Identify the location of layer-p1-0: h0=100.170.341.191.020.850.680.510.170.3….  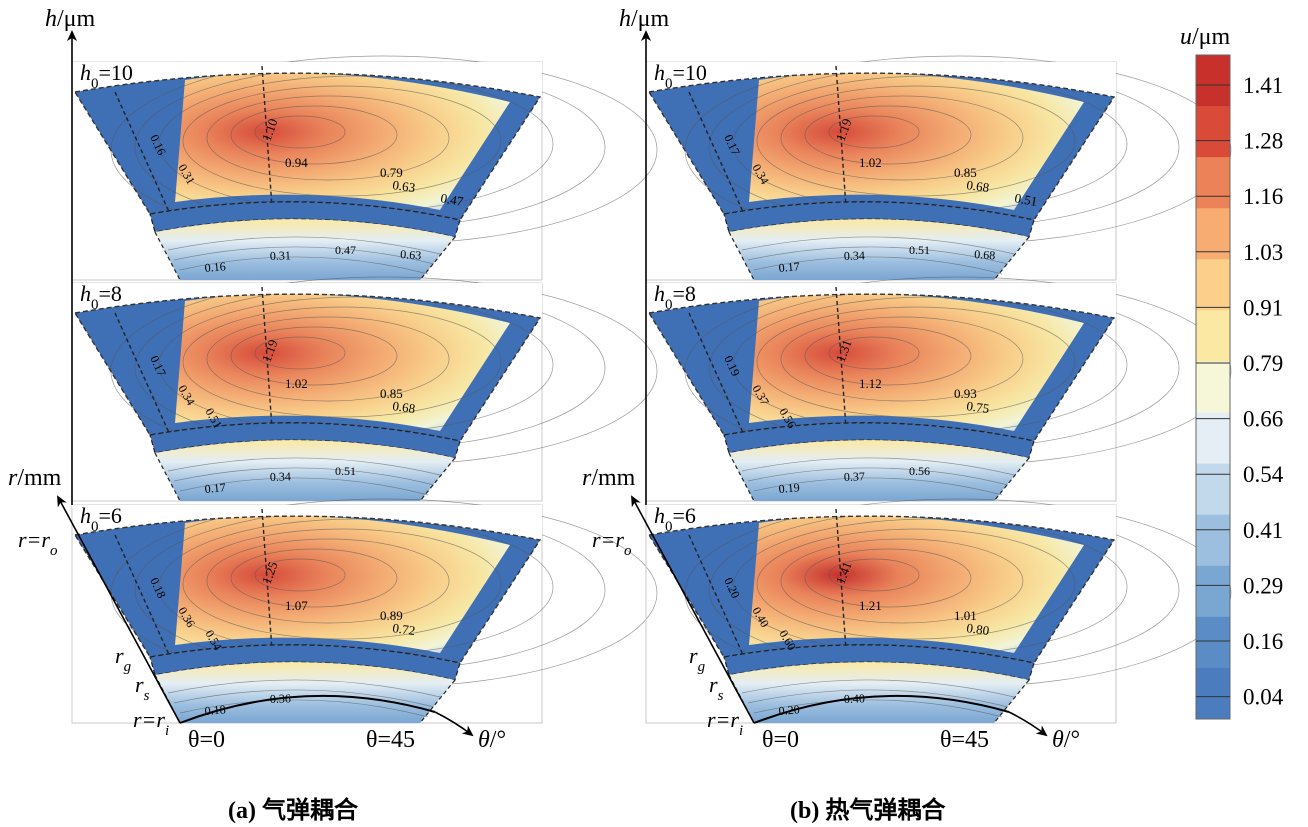
(938, 168).